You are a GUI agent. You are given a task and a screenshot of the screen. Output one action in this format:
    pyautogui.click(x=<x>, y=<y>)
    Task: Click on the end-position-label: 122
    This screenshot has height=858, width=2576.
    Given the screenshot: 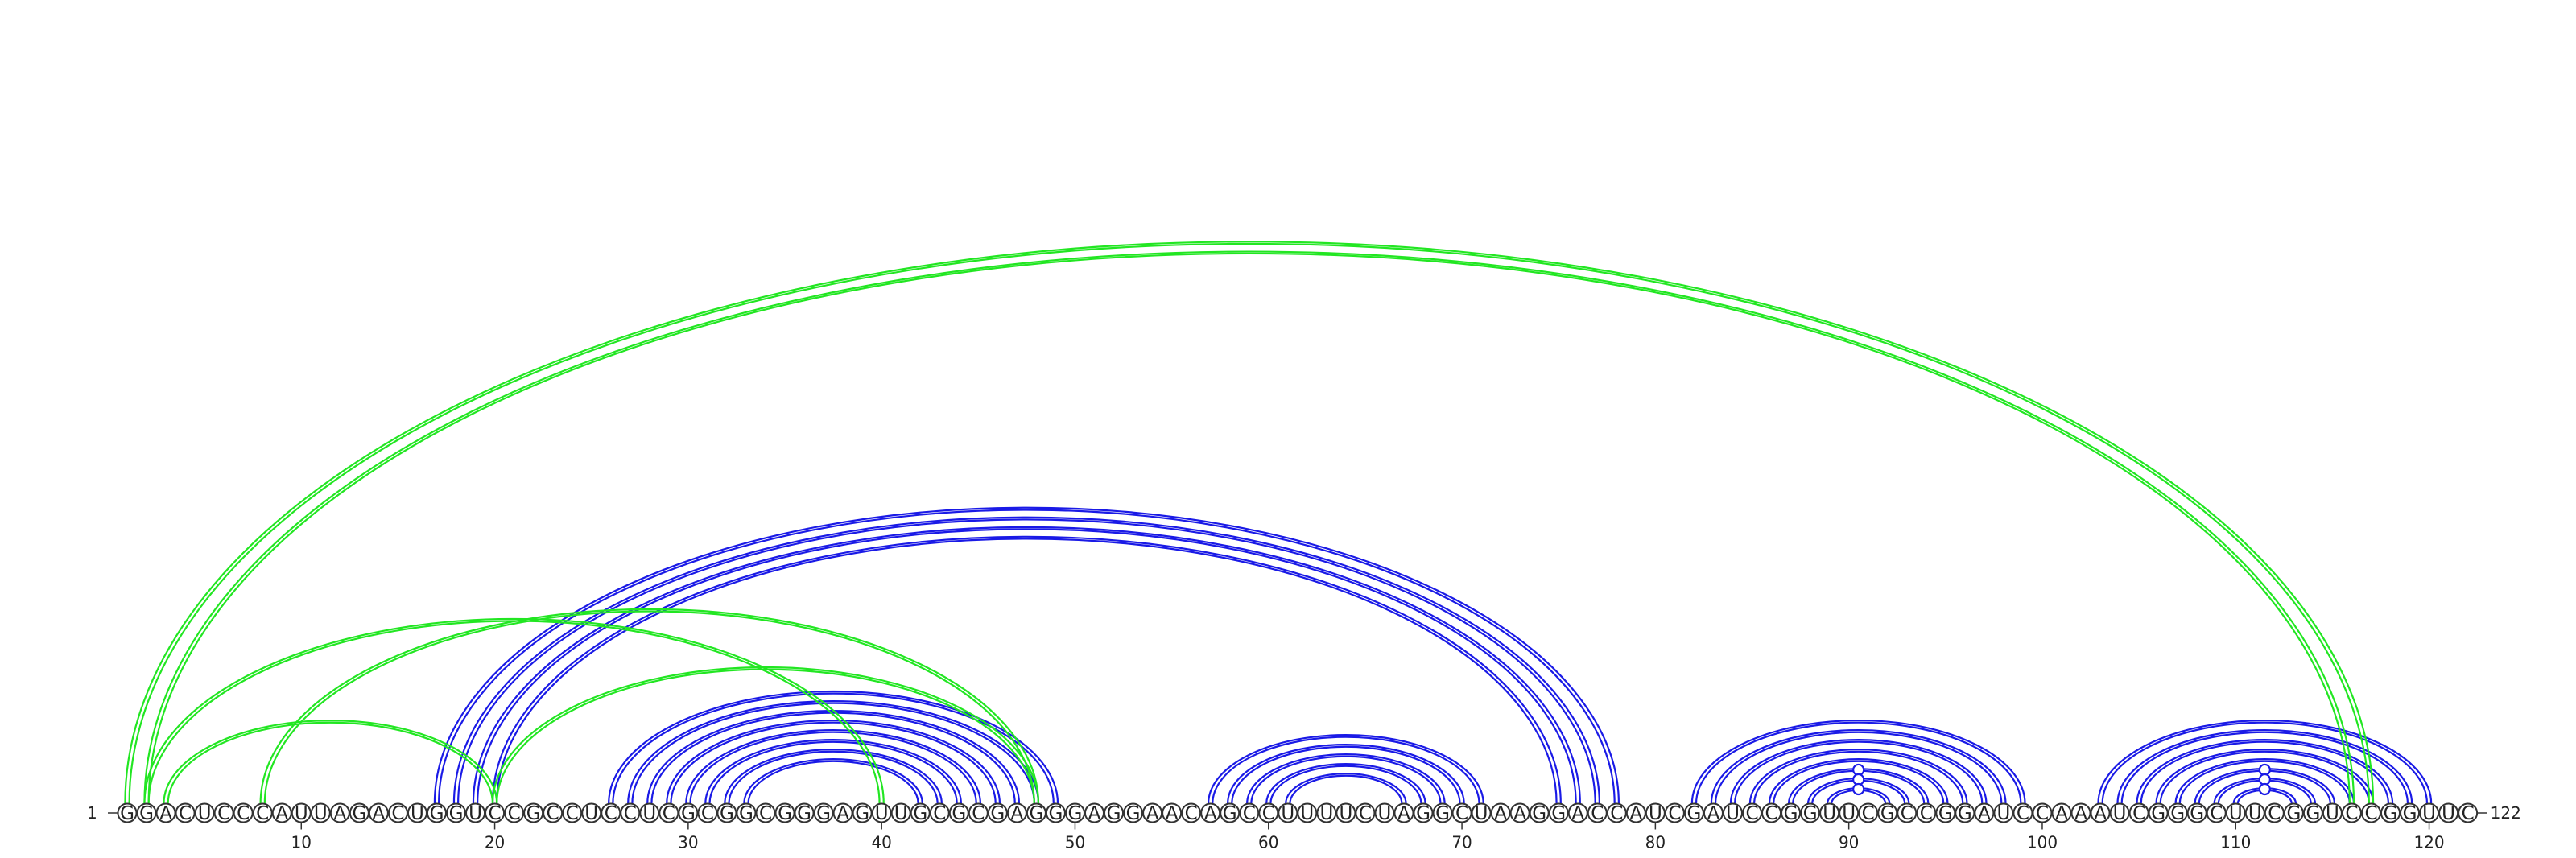 What is the action you would take?
    pyautogui.click(x=2506, y=813)
    